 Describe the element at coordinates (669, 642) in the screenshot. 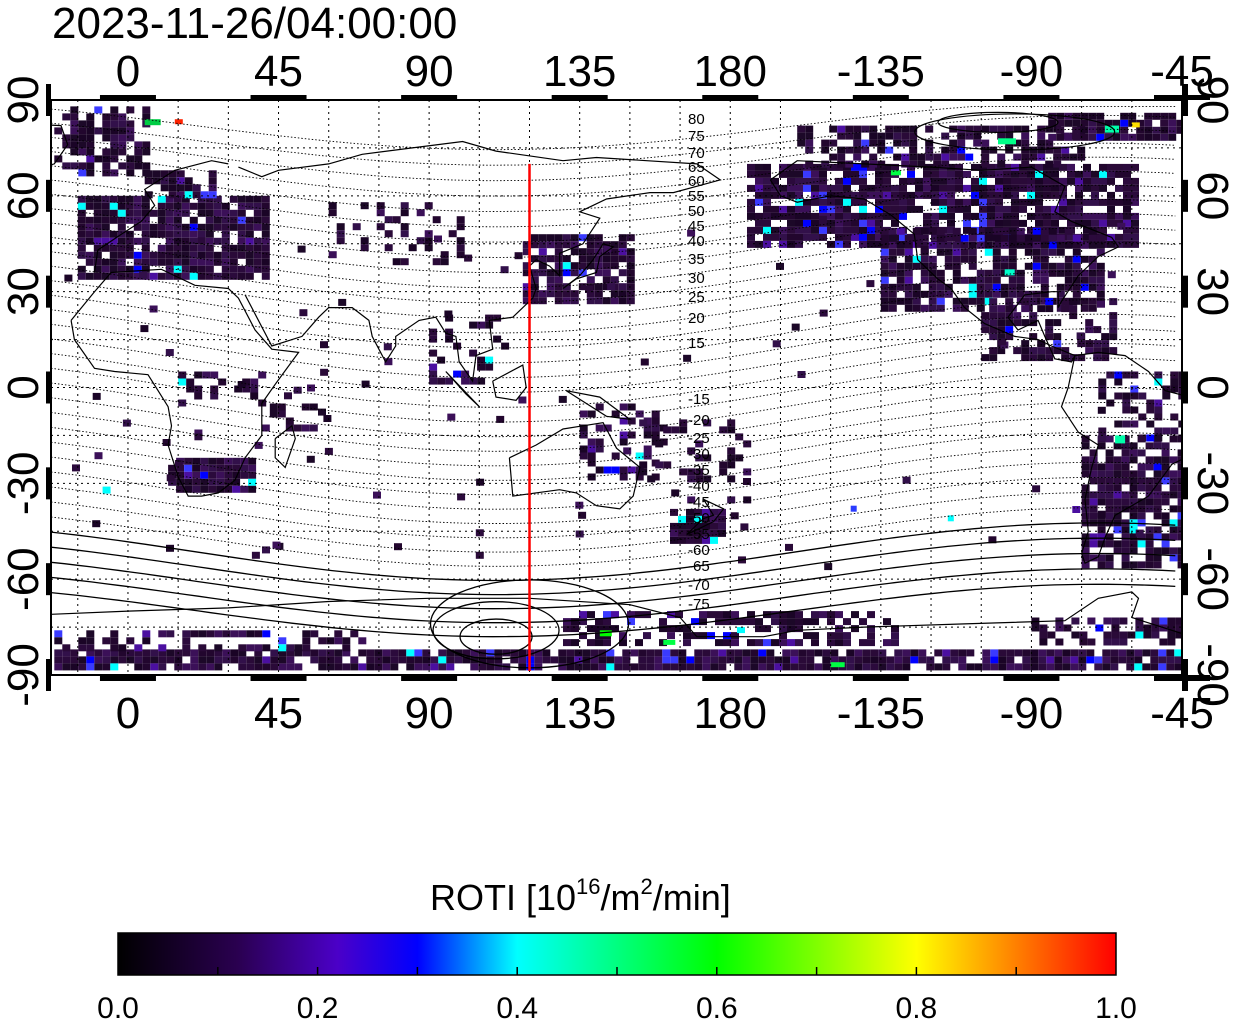

I see `roti-cell-highlight` at that location.